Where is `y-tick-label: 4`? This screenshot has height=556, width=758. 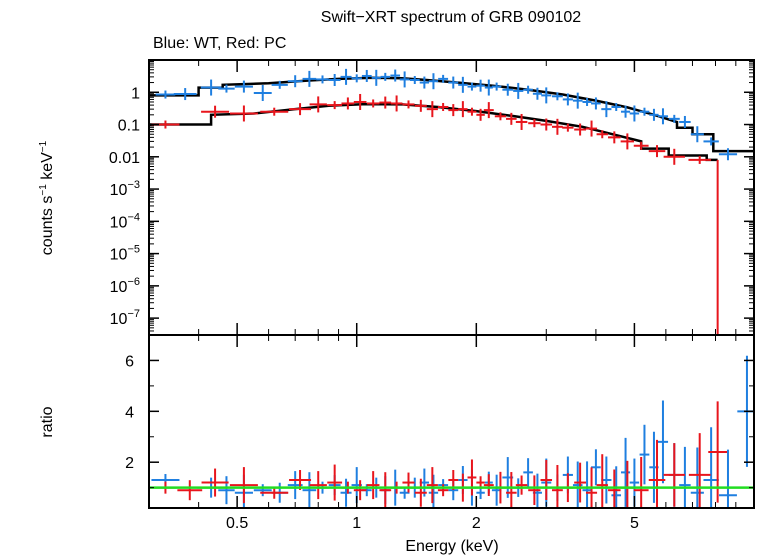 y-tick-label: 4 is located at coordinates (129, 412).